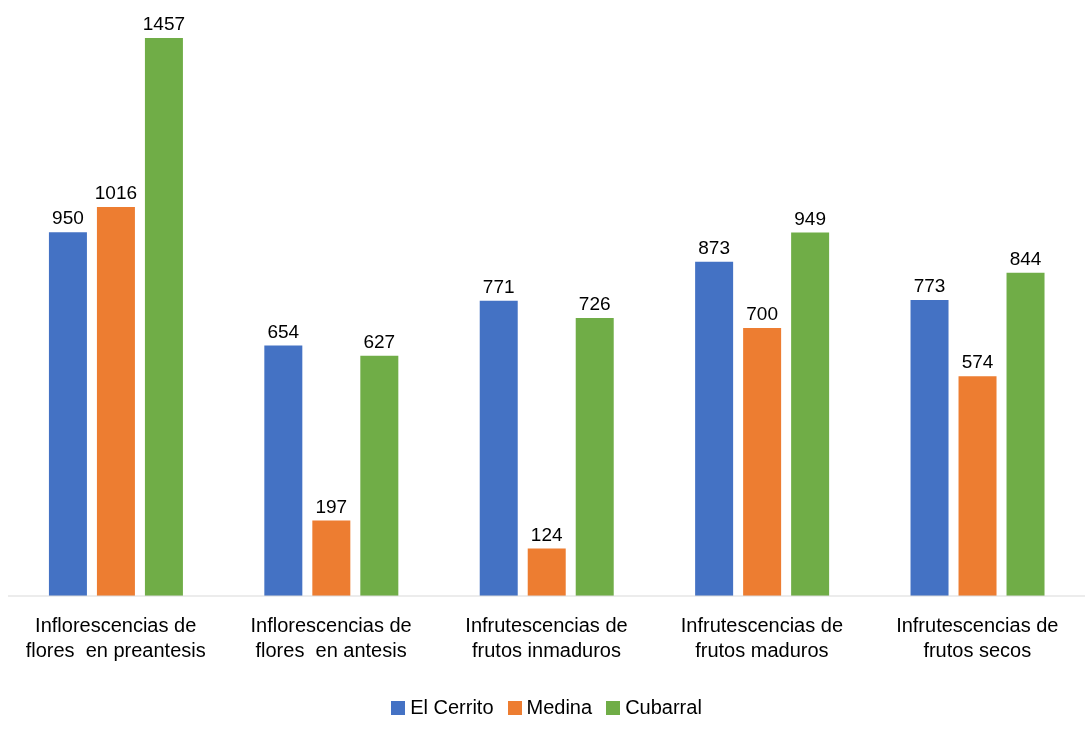 This screenshot has height=729, width=1089. What do you see at coordinates (762, 313) in the screenshot?
I see `data-label: 700` at bounding box center [762, 313].